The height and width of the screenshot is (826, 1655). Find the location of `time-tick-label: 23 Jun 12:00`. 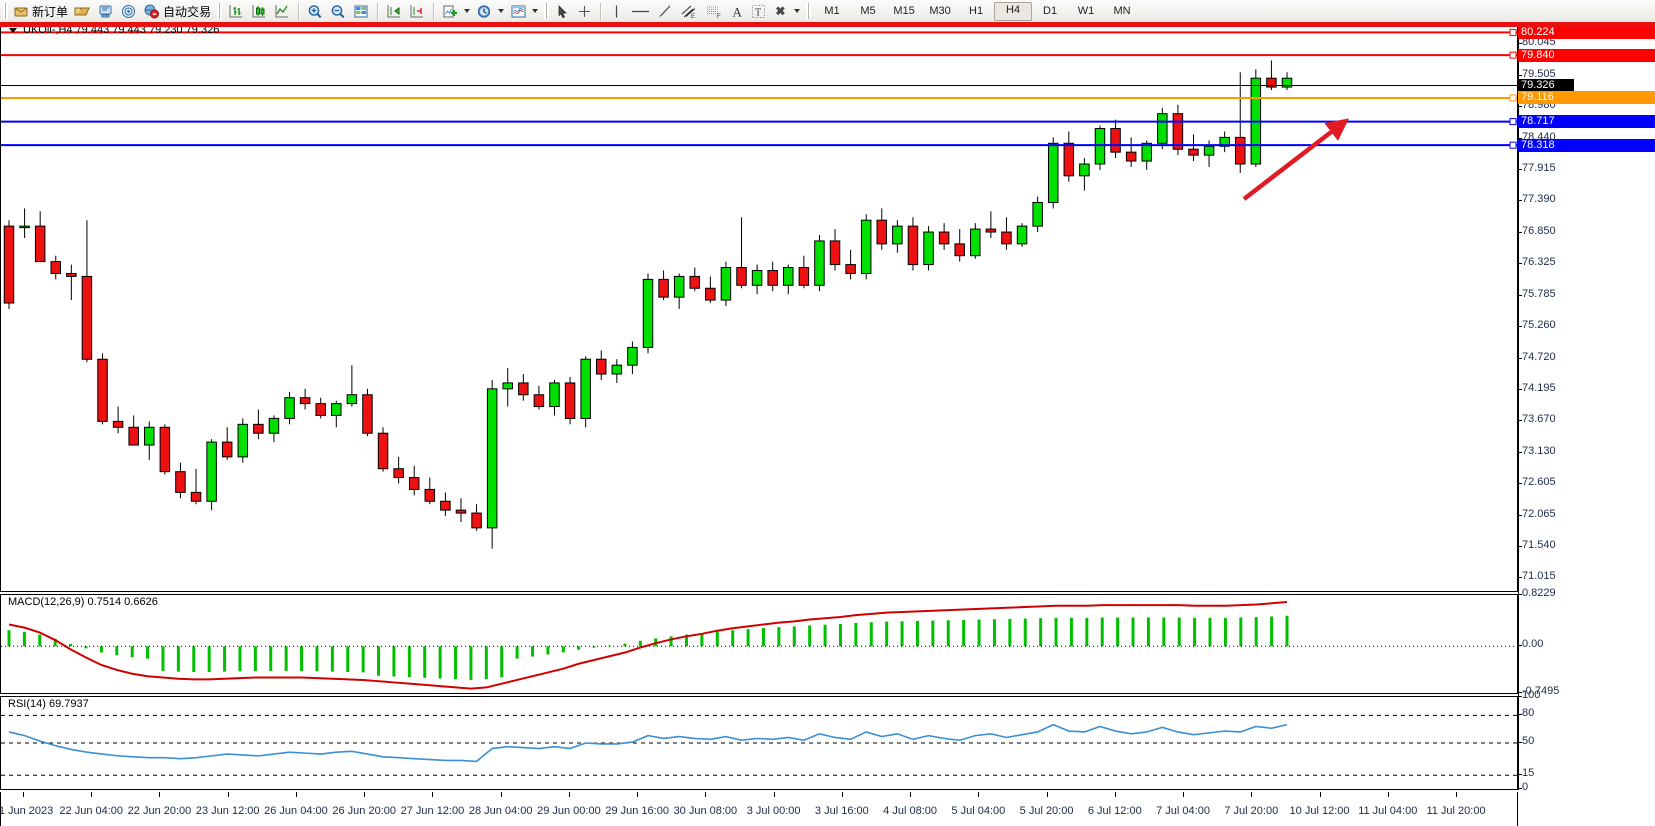

time-tick-label: 23 Jun 12:00 is located at coordinates (227, 811).